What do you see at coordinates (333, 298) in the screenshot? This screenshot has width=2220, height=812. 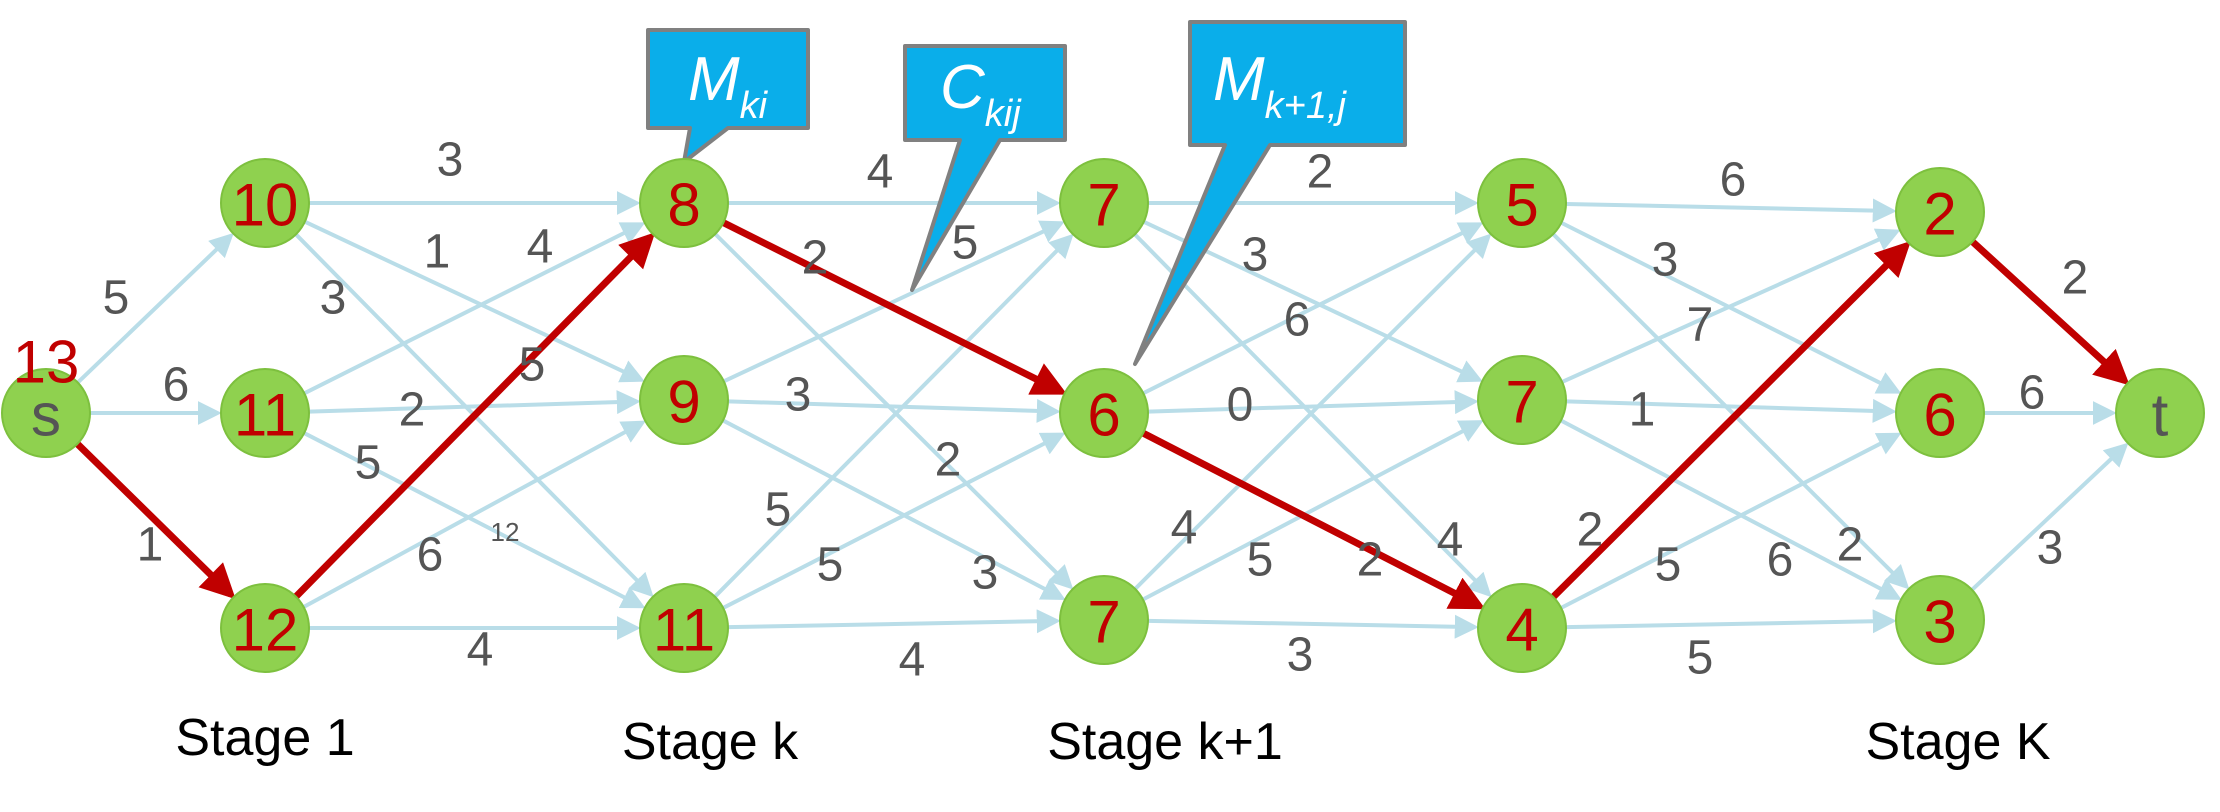 I see `edge-weight-a1-b3: 3` at bounding box center [333, 298].